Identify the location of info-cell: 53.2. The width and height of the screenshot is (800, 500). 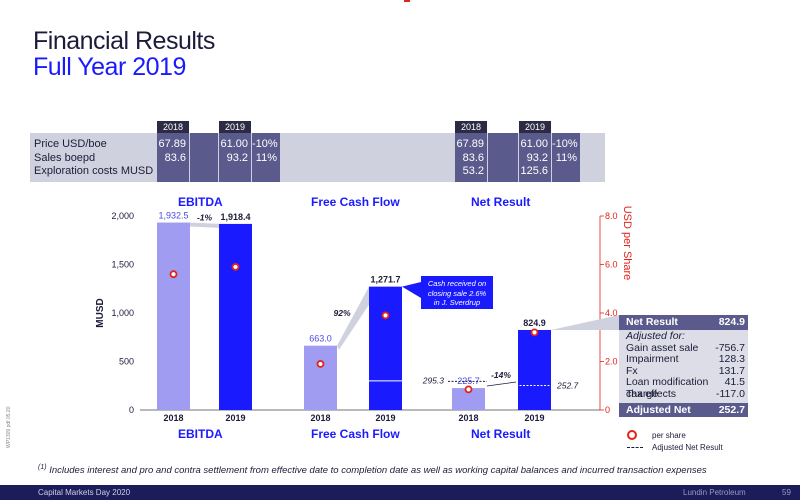
(473, 171).